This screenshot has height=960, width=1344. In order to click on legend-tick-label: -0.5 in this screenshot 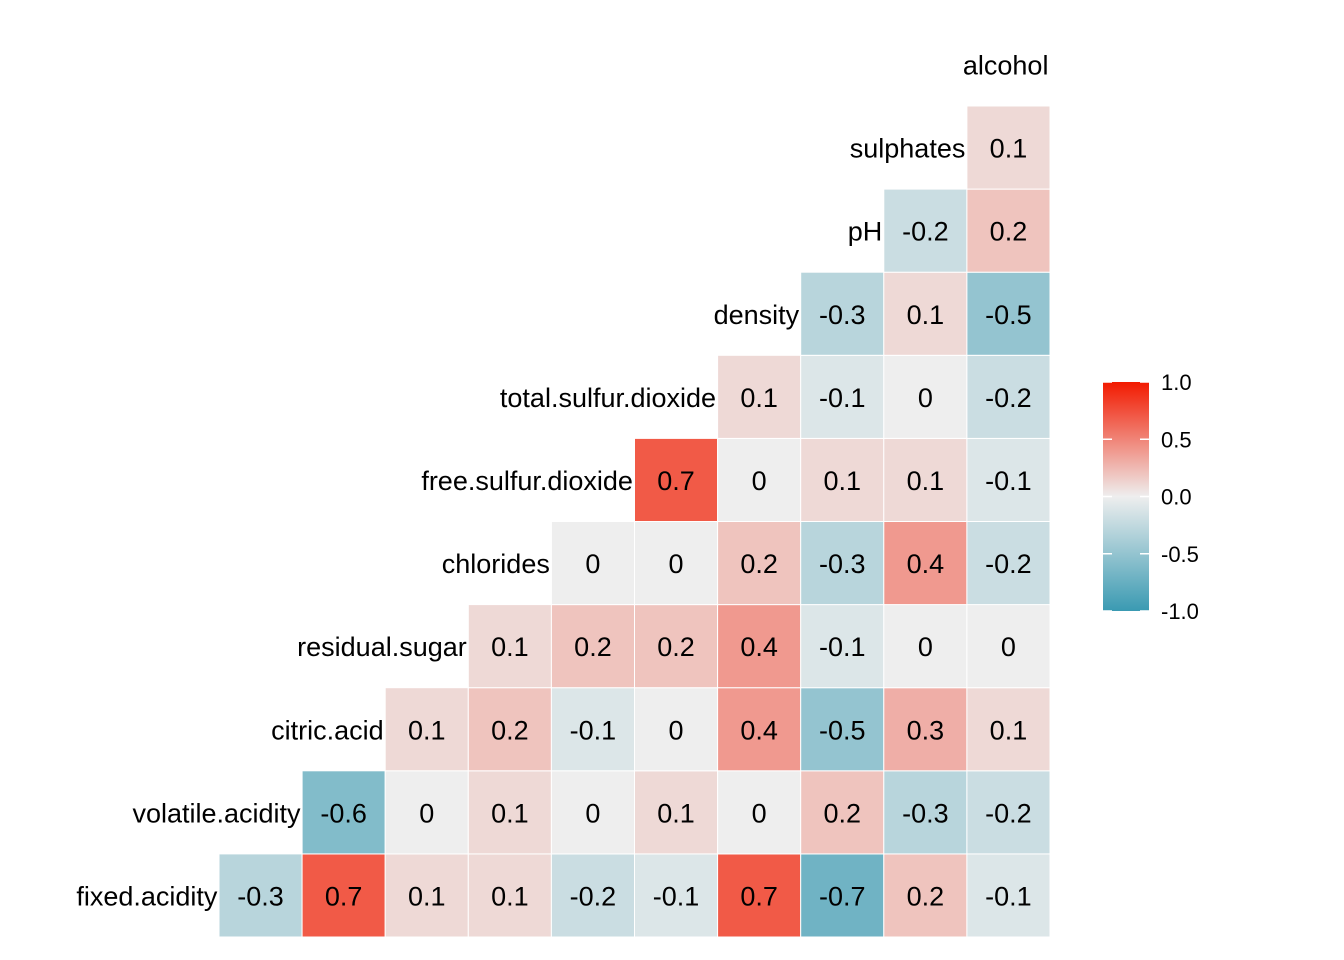, I will do `click(1180, 554)`.